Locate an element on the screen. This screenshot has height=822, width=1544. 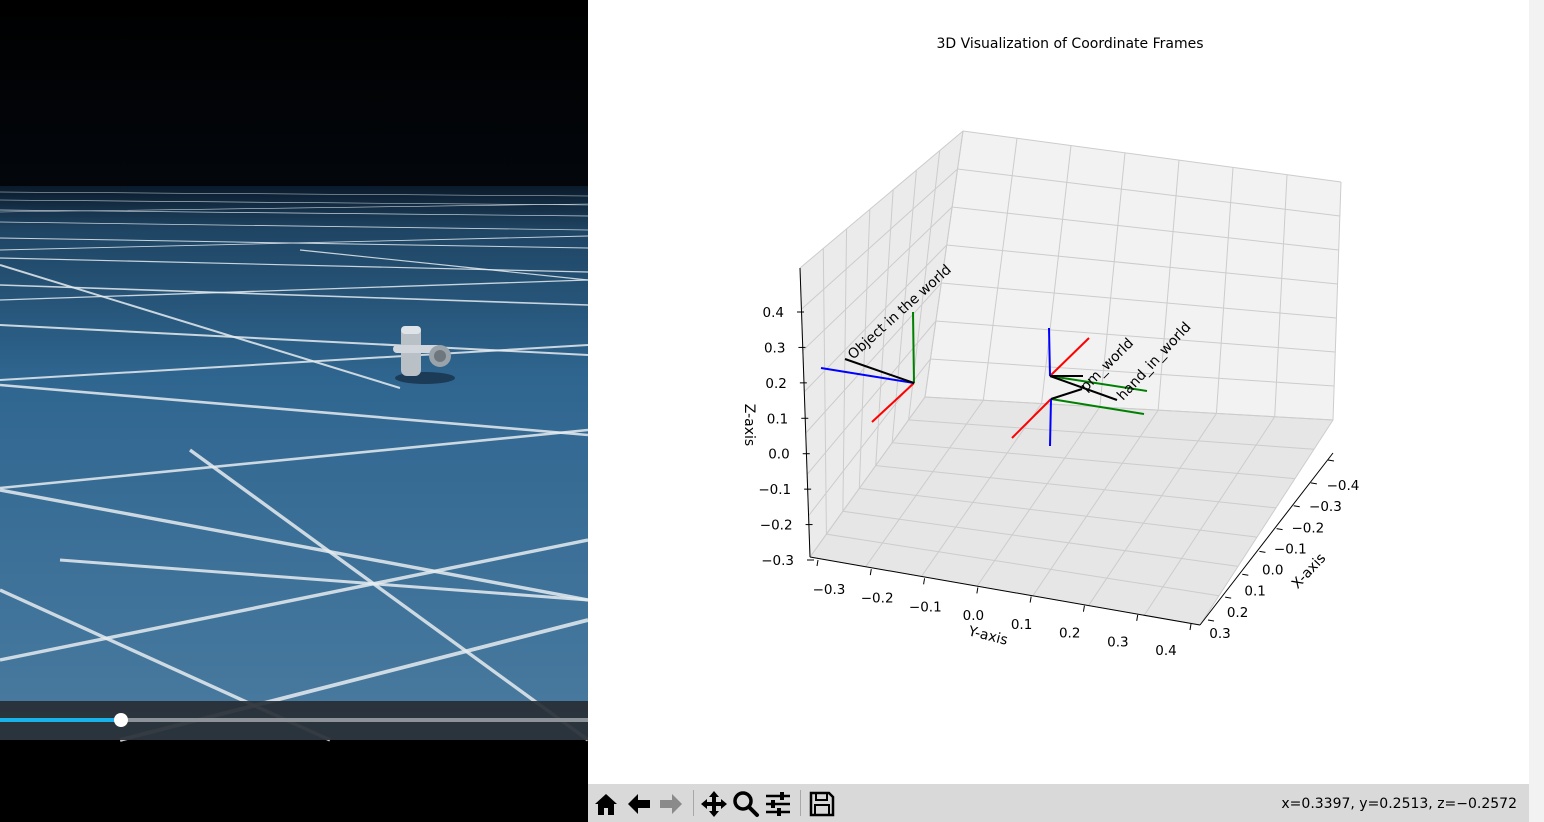
z-tick-label: −0.2 is located at coordinates (776, 526).